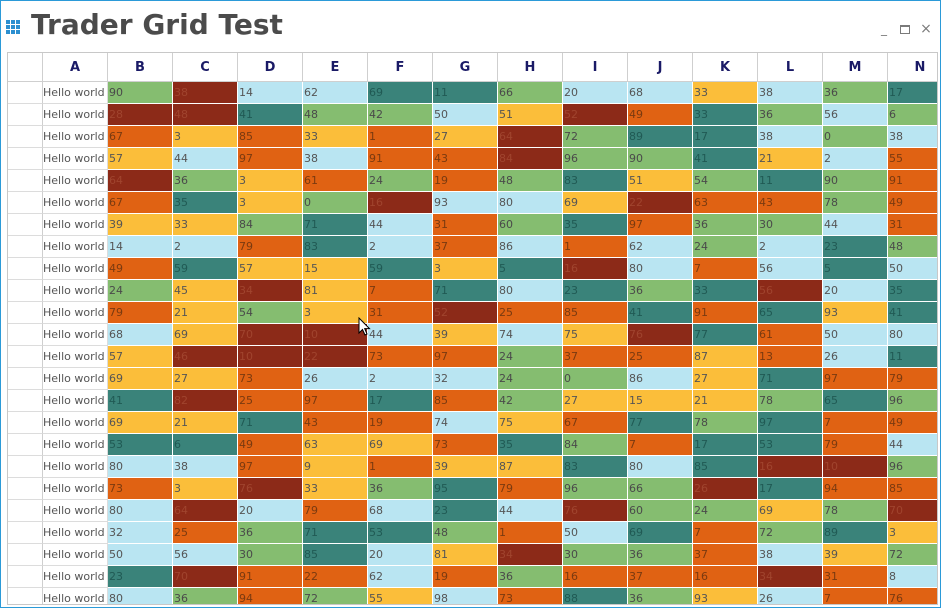 The width and height of the screenshot is (941, 608). I want to click on cell-value-g: 85, so click(465, 401).